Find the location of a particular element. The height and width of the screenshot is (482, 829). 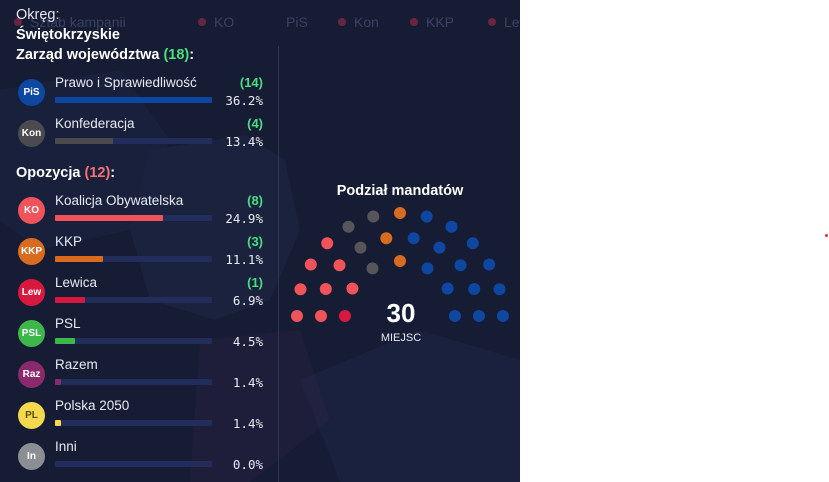

district-label: Okręg: is located at coordinates (38, 15).